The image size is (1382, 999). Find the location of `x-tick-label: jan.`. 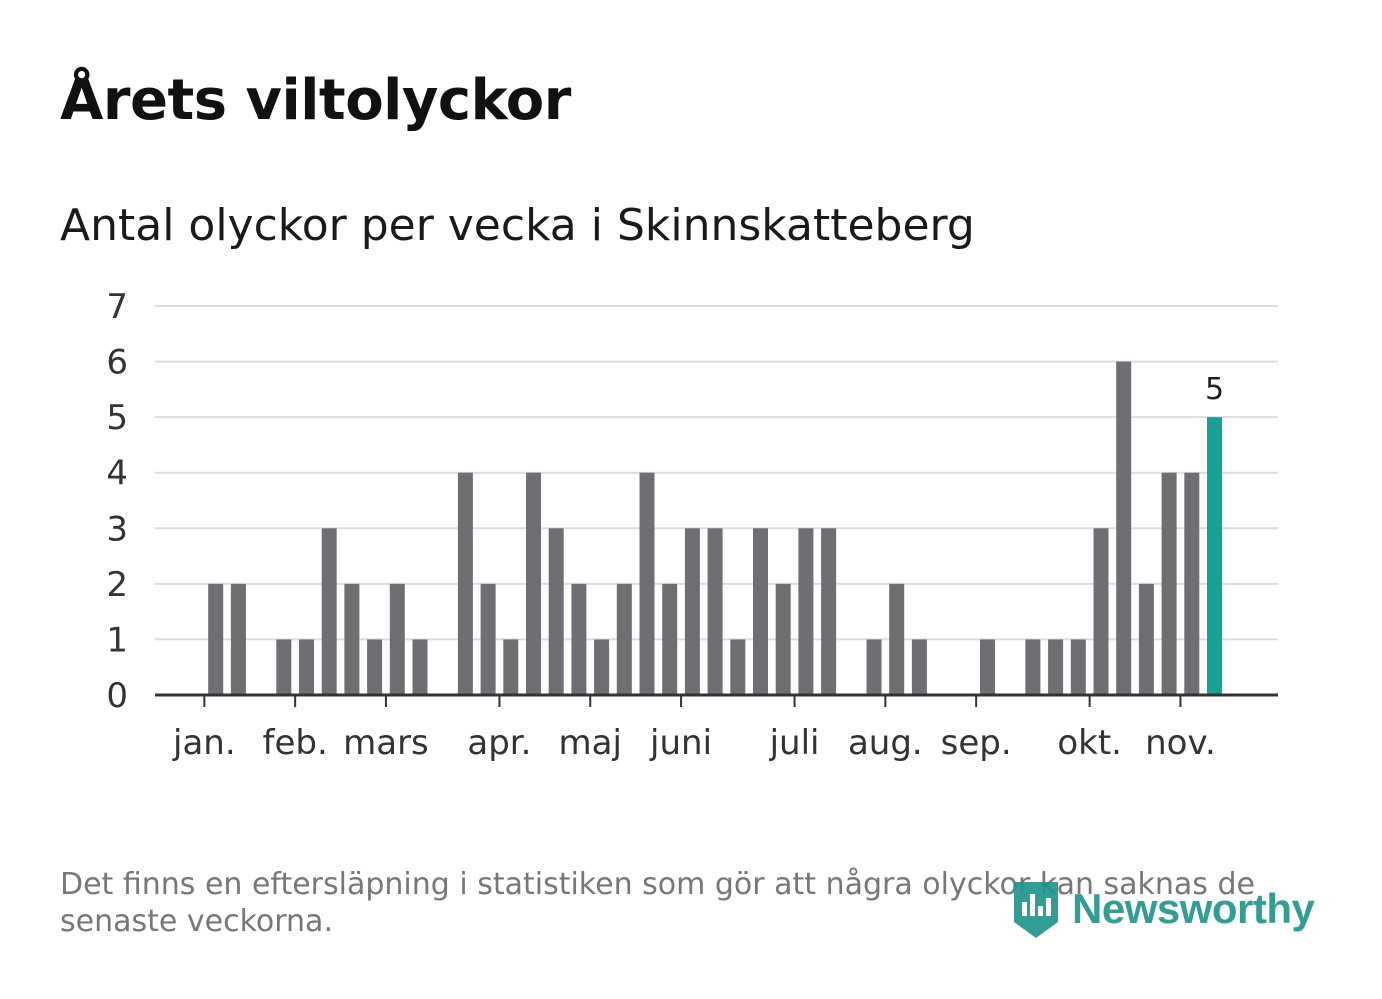

x-tick-label: jan. is located at coordinates (204, 743).